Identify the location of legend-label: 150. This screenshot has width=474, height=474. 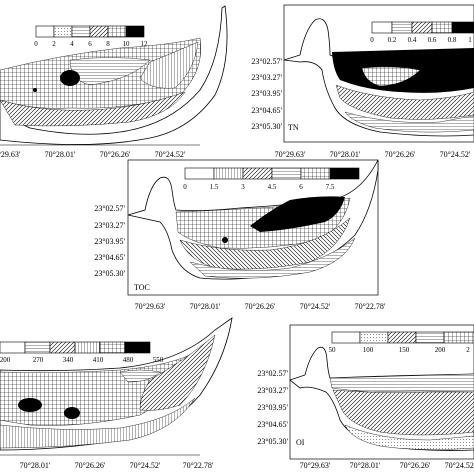
(404, 350).